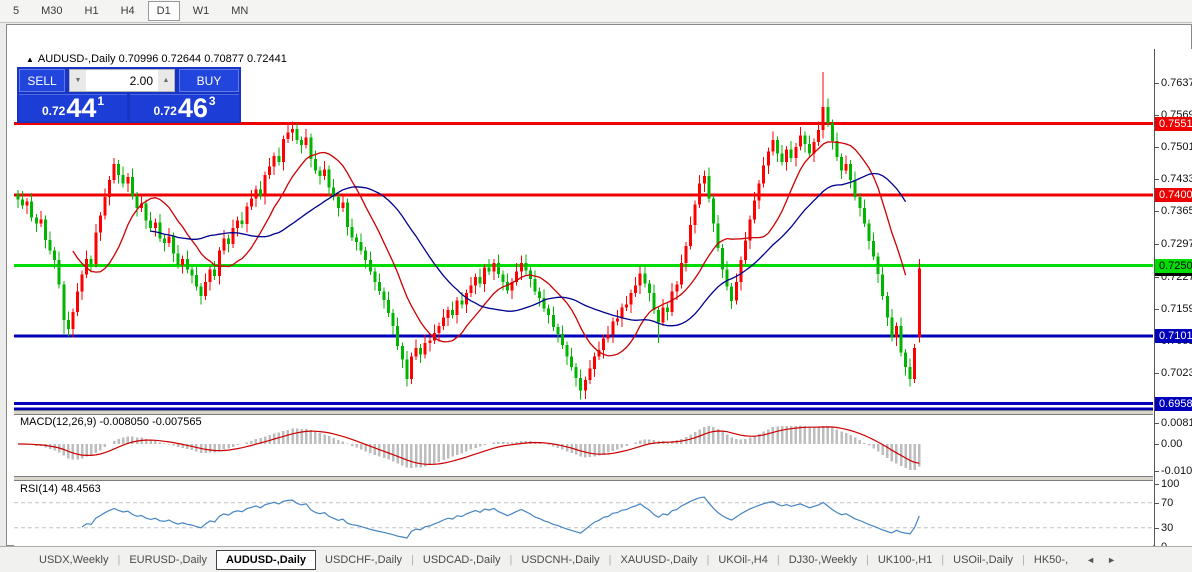  I want to click on timeframe-button-mn: MN, so click(240, 11).